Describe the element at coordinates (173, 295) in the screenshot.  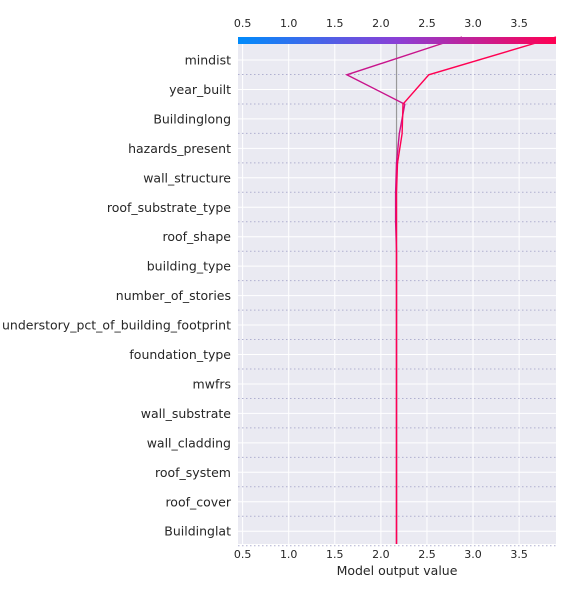
I see `feature-label: number_of_stories` at that location.